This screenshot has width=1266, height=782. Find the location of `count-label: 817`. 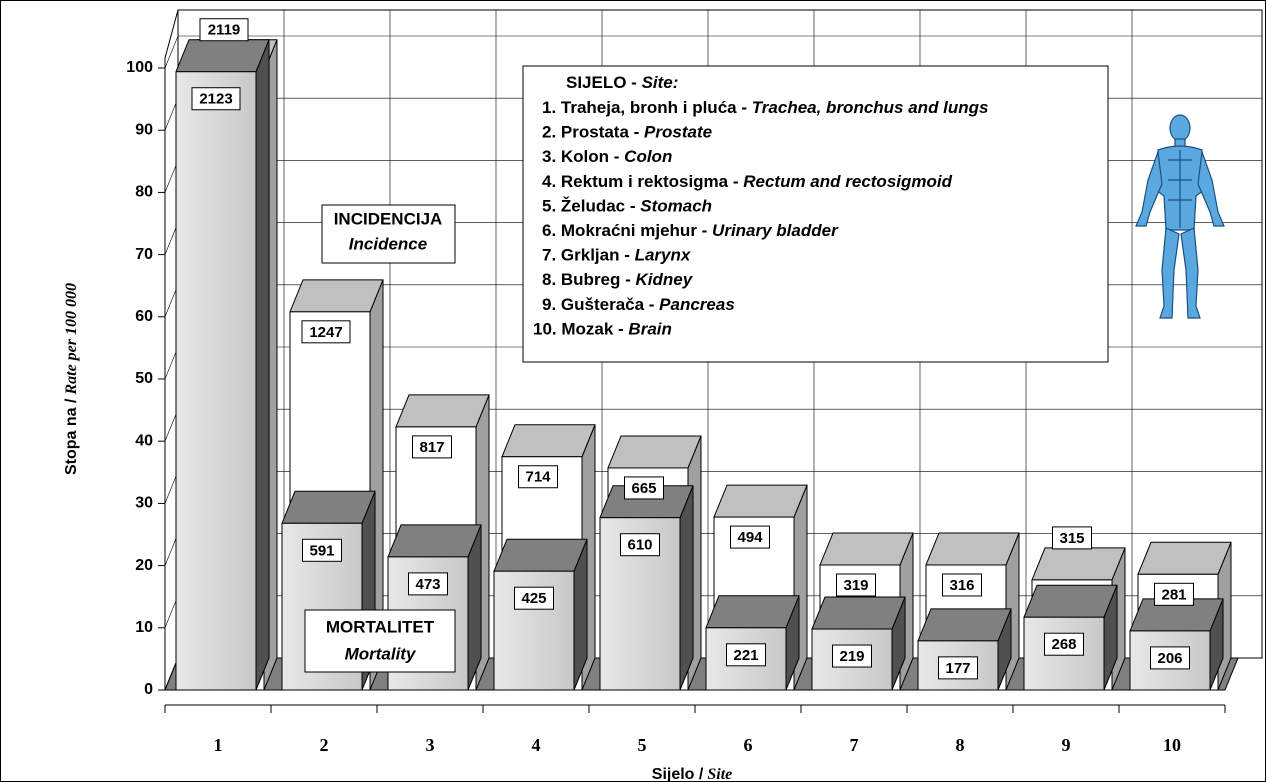

count-label: 817 is located at coordinates (431, 447).